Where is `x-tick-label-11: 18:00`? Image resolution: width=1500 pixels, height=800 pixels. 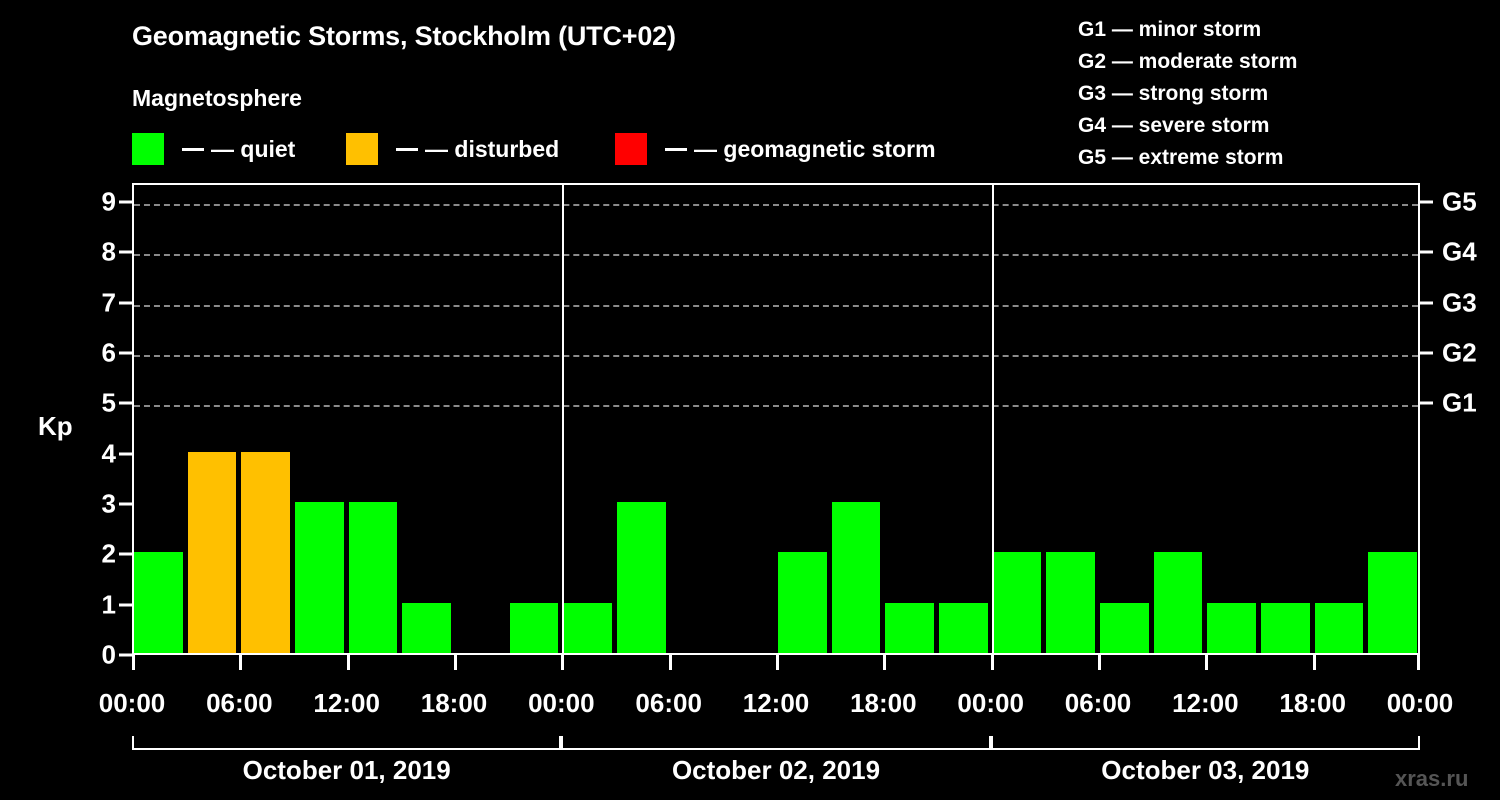 x-tick-label-11: 18:00 is located at coordinates (1312, 703).